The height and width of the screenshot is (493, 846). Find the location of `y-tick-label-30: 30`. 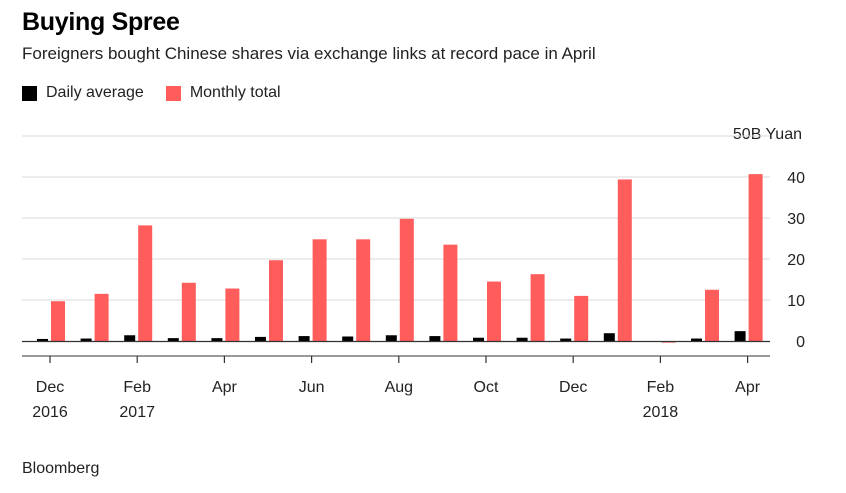

y-tick-label-30: 30 is located at coordinates (796, 219).